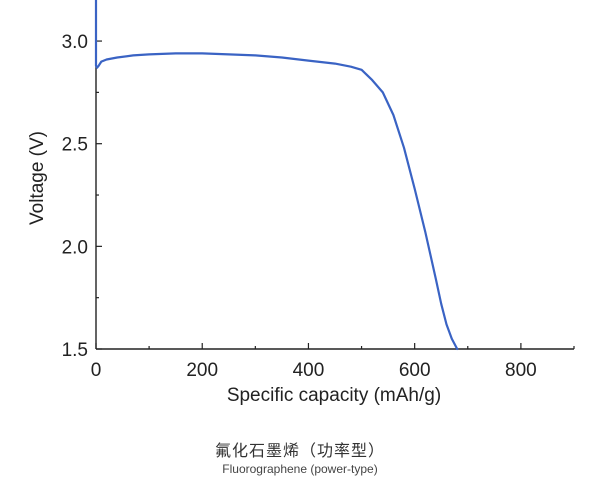 The height and width of the screenshot is (489, 600). What do you see at coordinates (300, 469) in the screenshot?
I see `figure-caption-english: Fluorographene (power-type)` at bounding box center [300, 469].